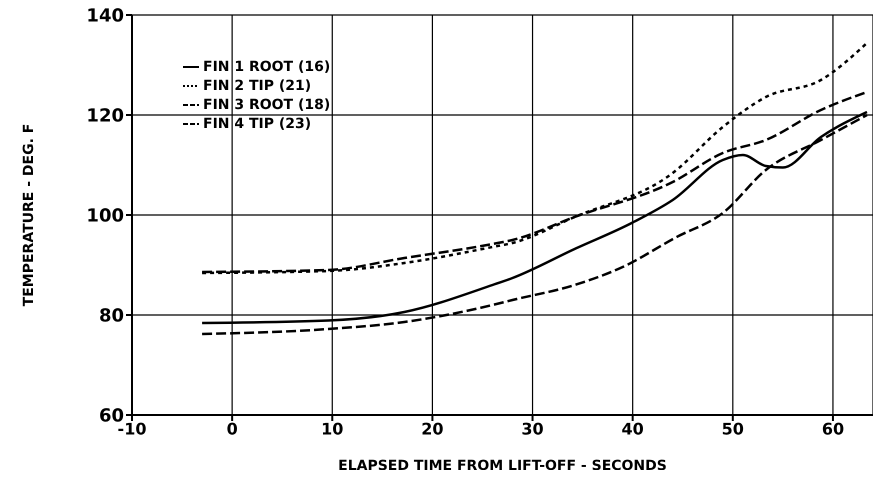 The width and height of the screenshot is (881, 485). What do you see at coordinates (633, 428) in the screenshot?
I see `x-tick-label: 40` at bounding box center [633, 428].